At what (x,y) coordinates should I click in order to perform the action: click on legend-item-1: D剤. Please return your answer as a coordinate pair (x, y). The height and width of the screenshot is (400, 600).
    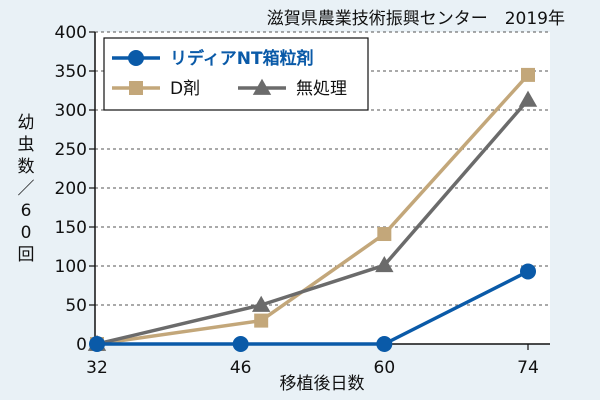
    Looking at the image, I should click on (156, 89).